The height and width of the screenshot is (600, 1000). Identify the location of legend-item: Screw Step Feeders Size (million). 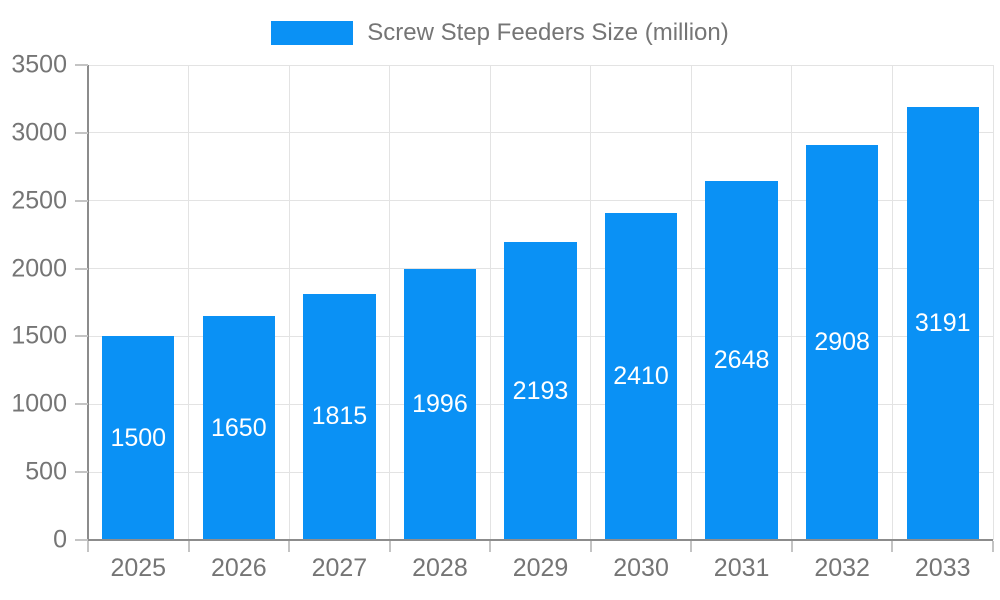
(500, 33).